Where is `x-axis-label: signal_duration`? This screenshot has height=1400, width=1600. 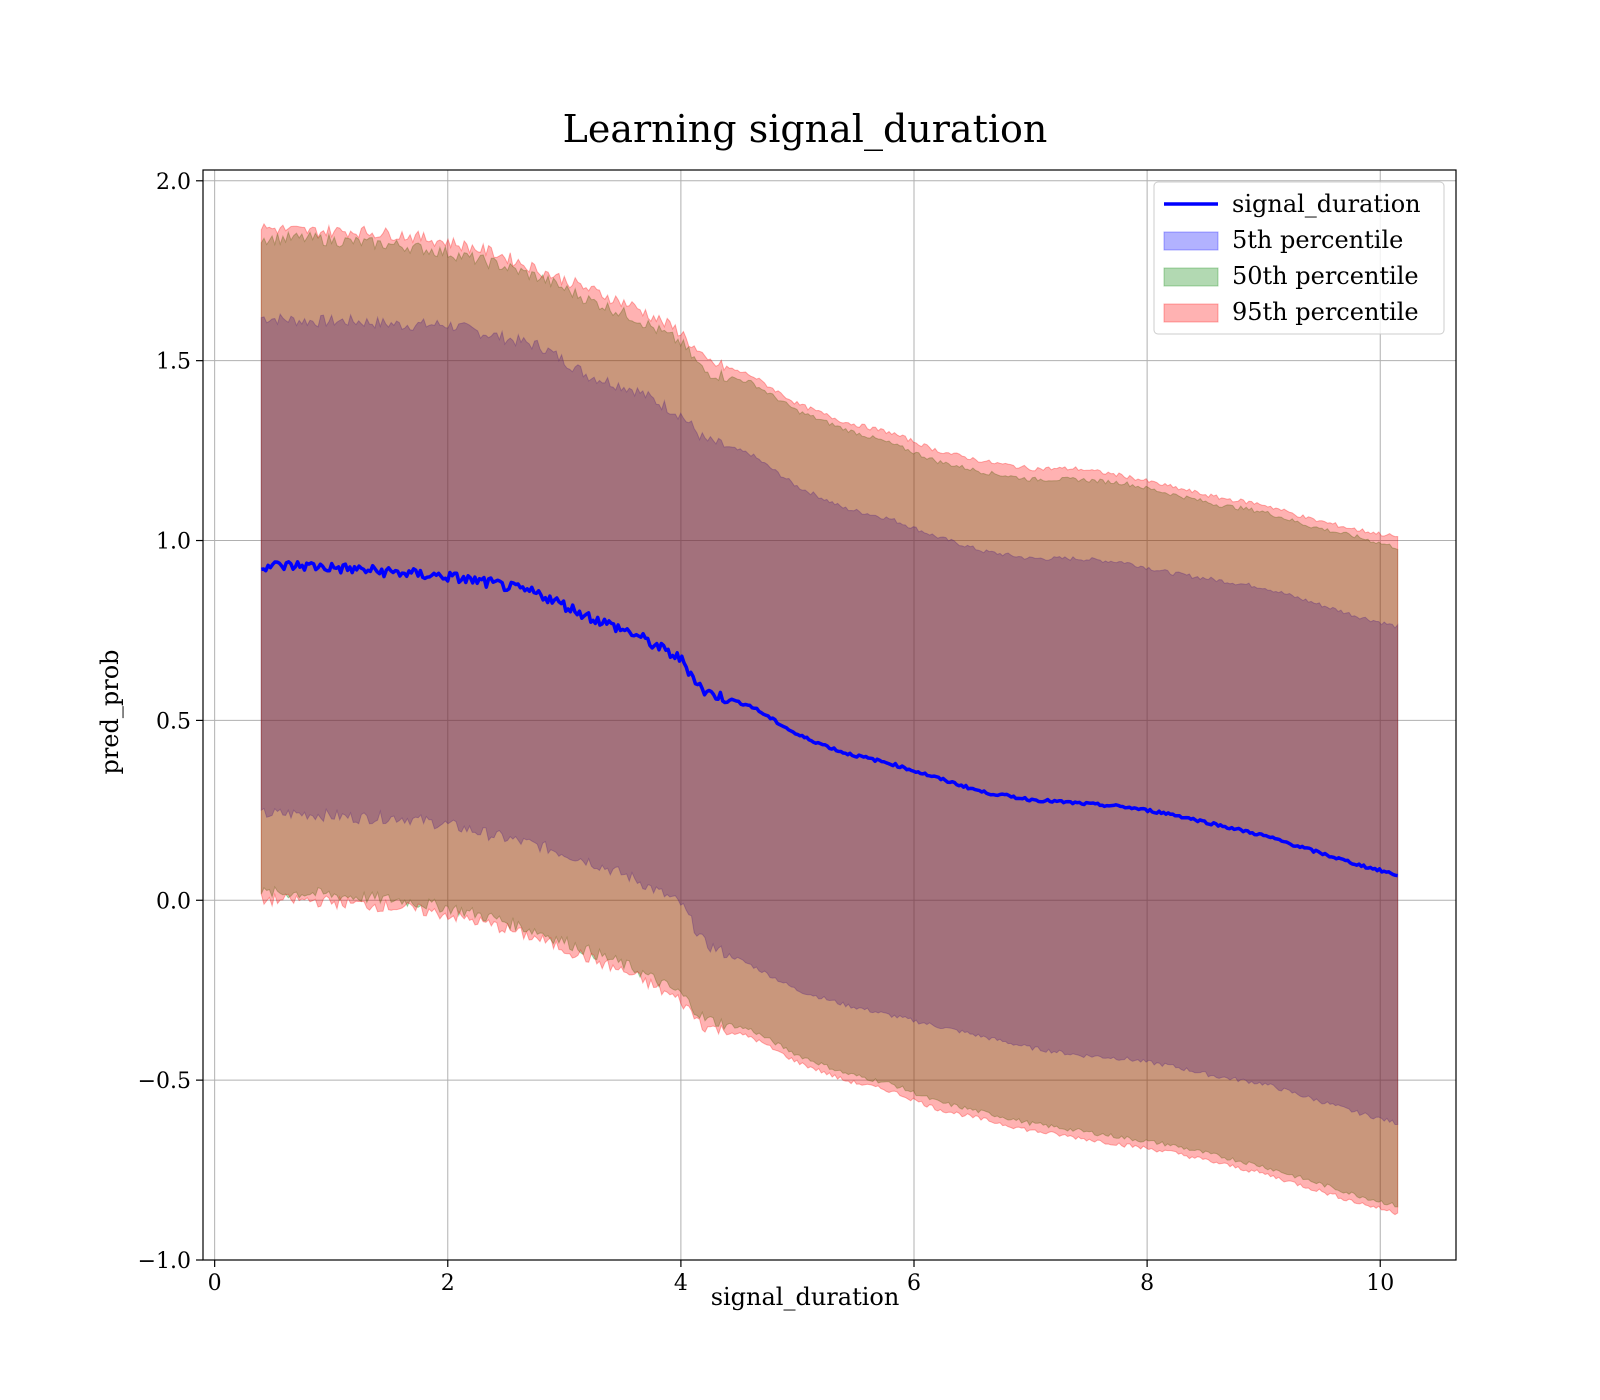 x-axis-label: signal_duration is located at coordinates (805, 1297).